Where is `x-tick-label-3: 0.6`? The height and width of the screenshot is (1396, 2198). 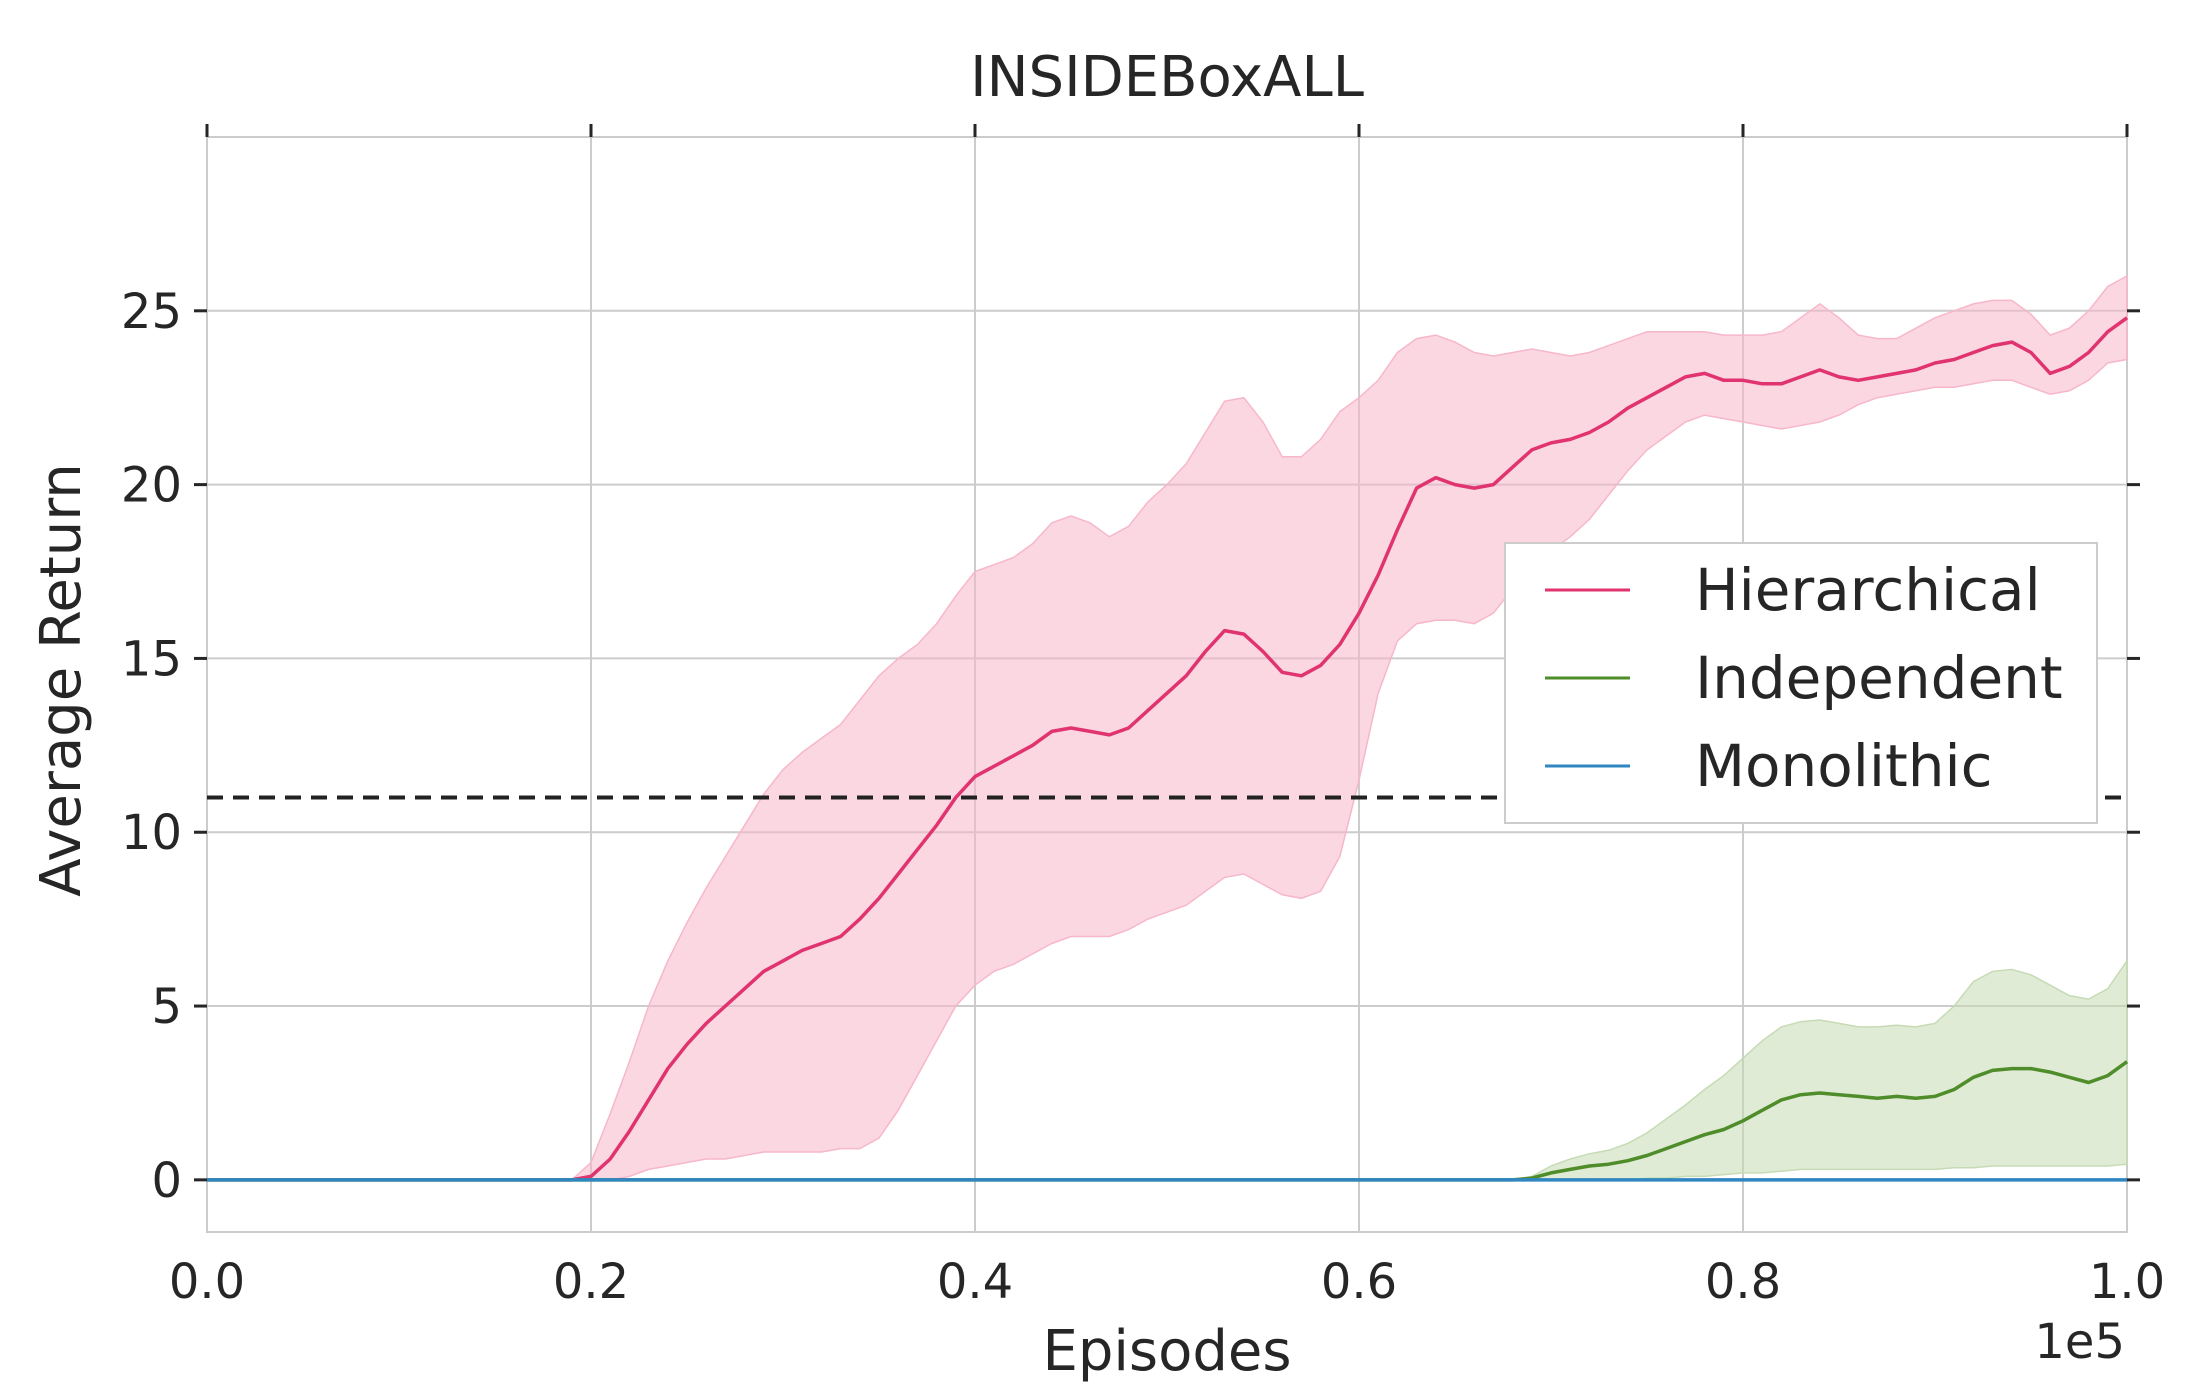
x-tick-label-3: 0.6 is located at coordinates (1359, 1282).